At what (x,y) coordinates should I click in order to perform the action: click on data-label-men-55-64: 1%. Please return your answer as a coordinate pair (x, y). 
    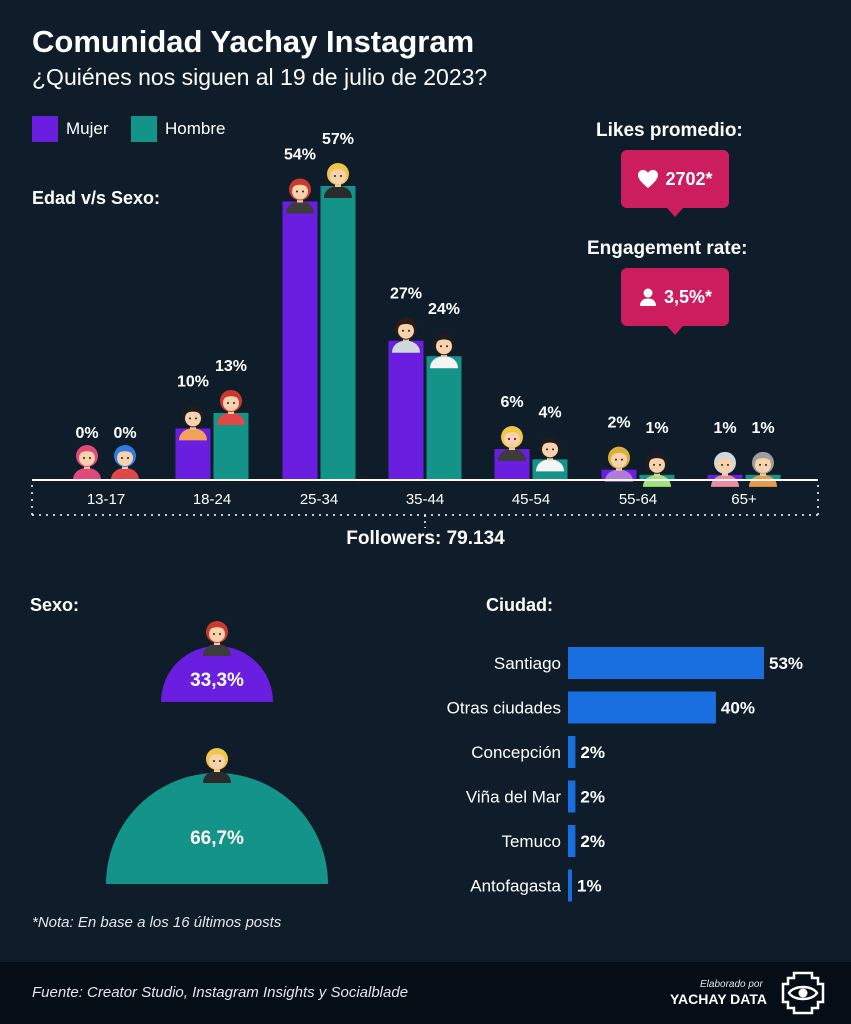
    Looking at the image, I should click on (656, 428).